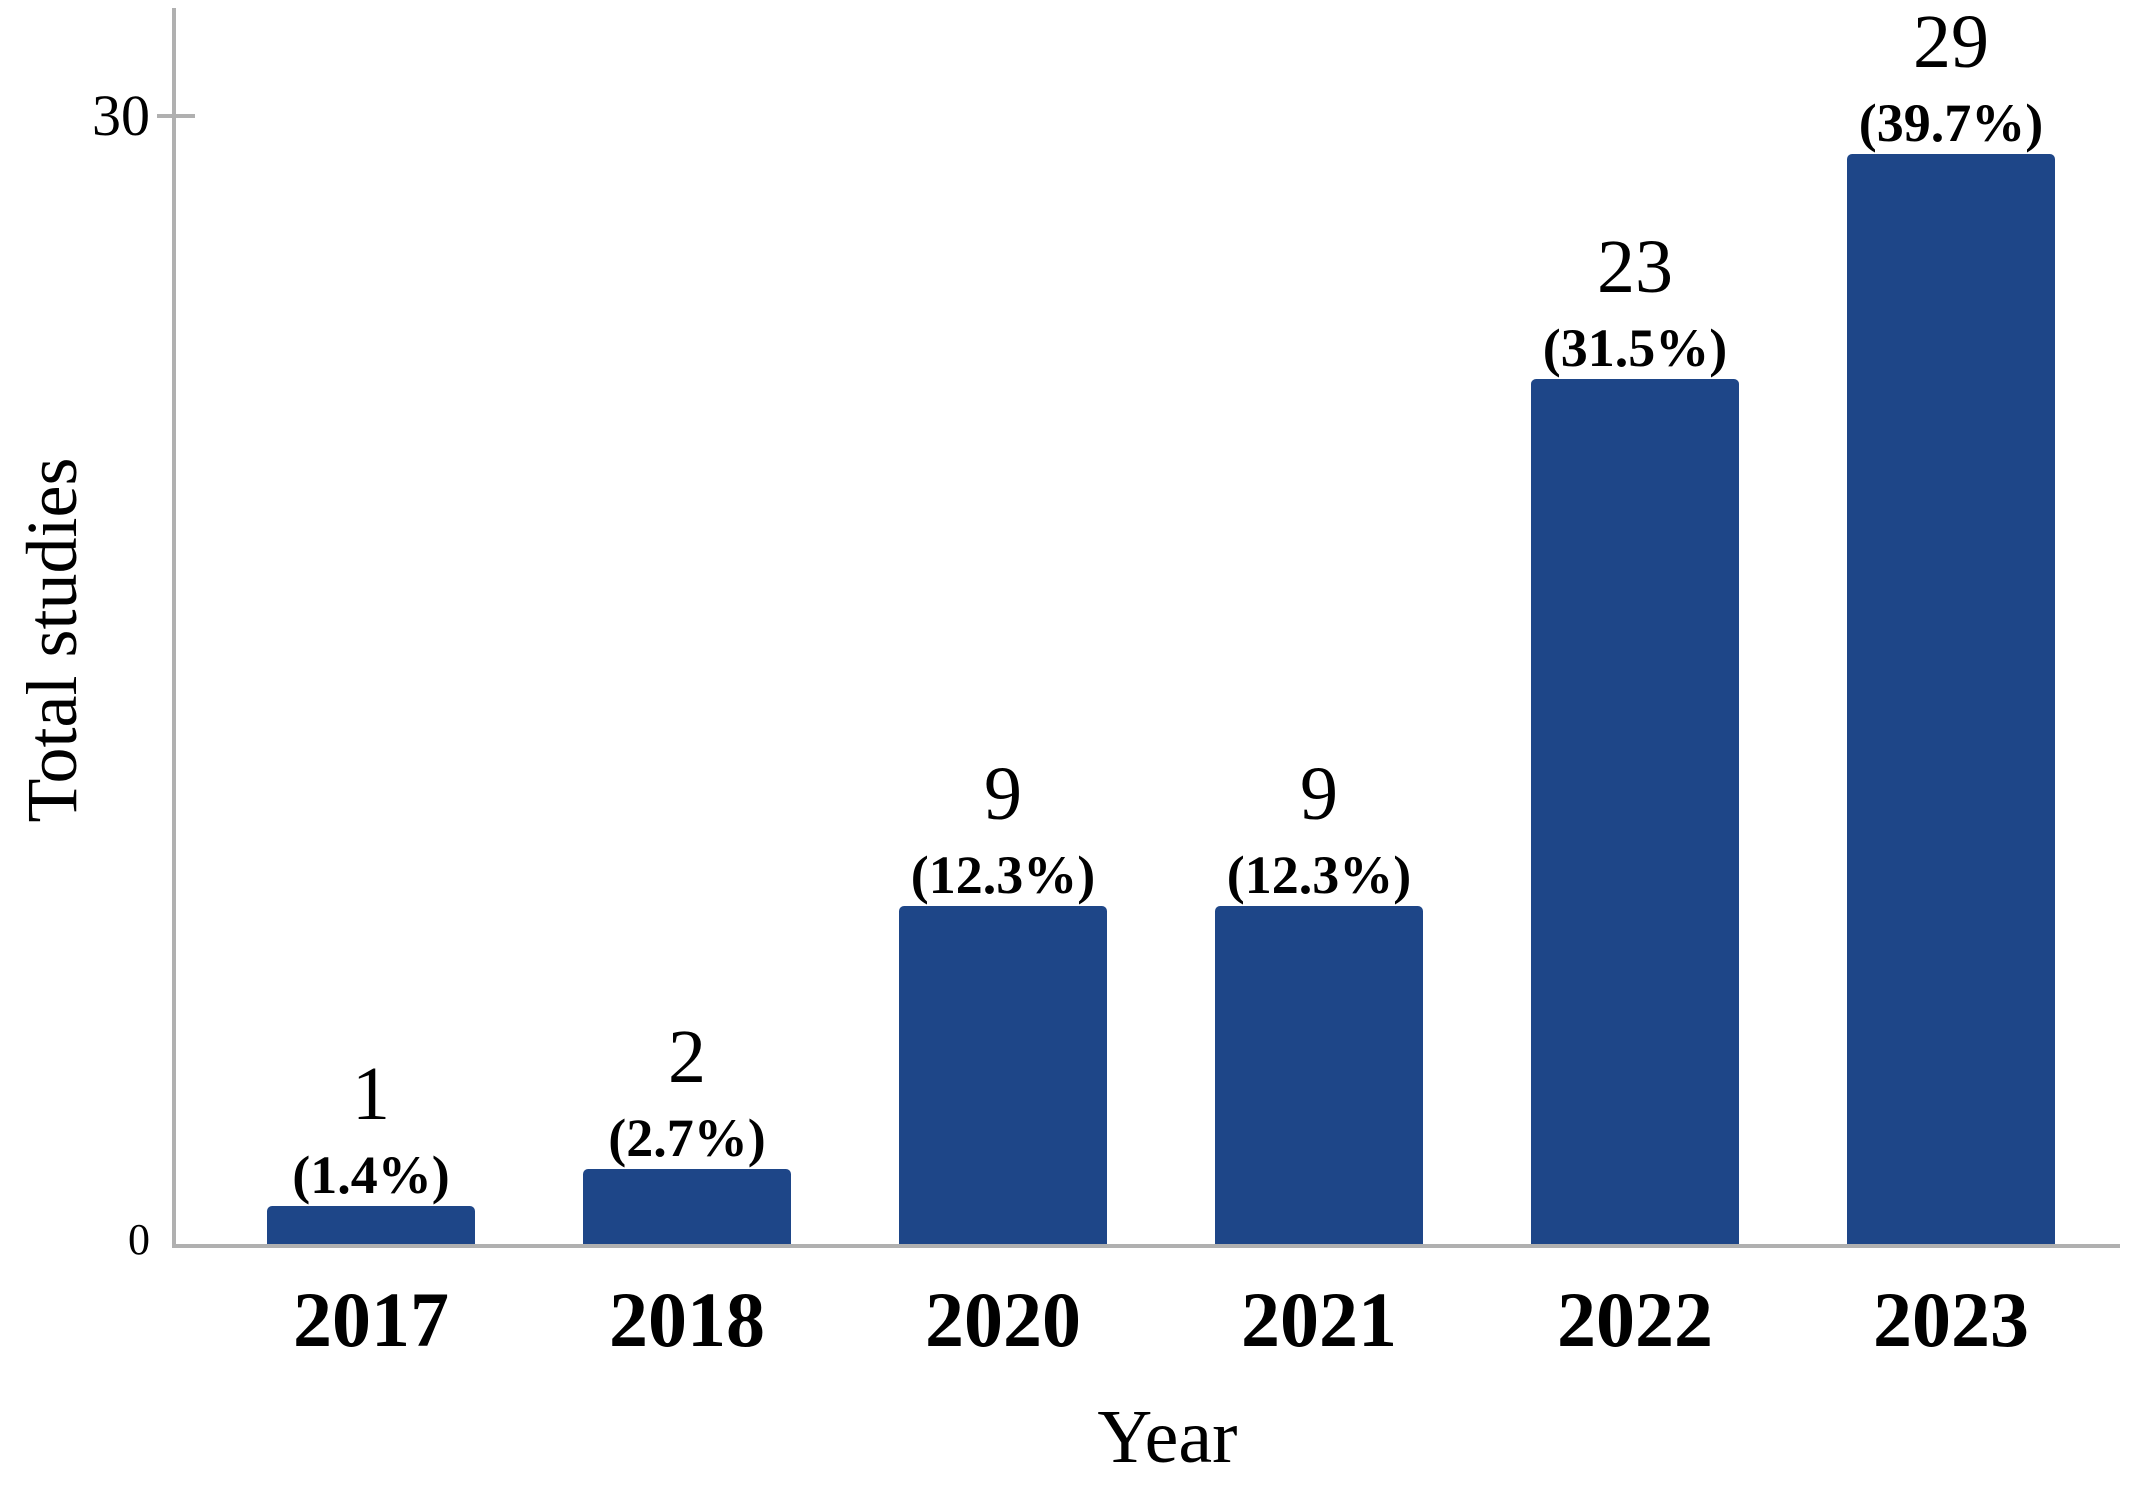 The image size is (2136, 1498). What do you see at coordinates (1319, 793) in the screenshot?
I see `bar-count-label-2021: 9` at bounding box center [1319, 793].